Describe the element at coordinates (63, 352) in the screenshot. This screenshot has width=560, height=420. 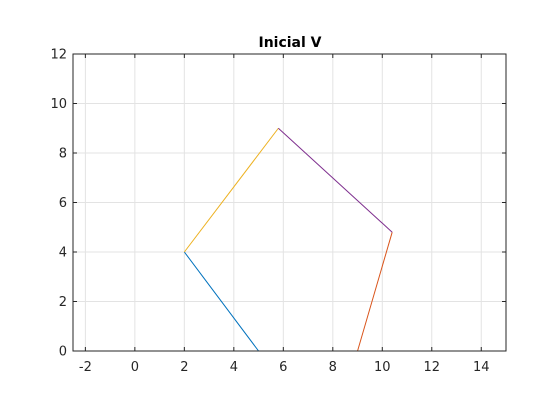
I see `y-tick-label: 0` at that location.